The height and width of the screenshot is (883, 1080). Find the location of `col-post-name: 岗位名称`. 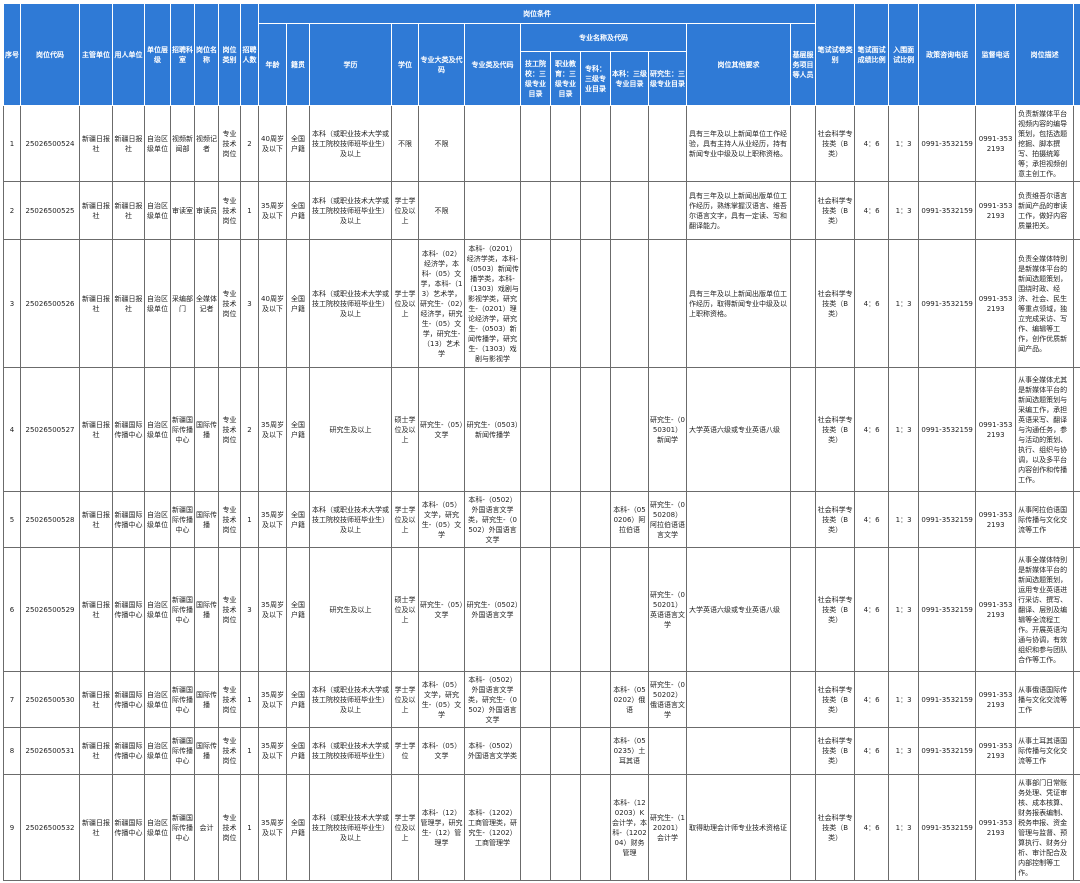

col-post-name: 岗位名称 is located at coordinates (206, 54).